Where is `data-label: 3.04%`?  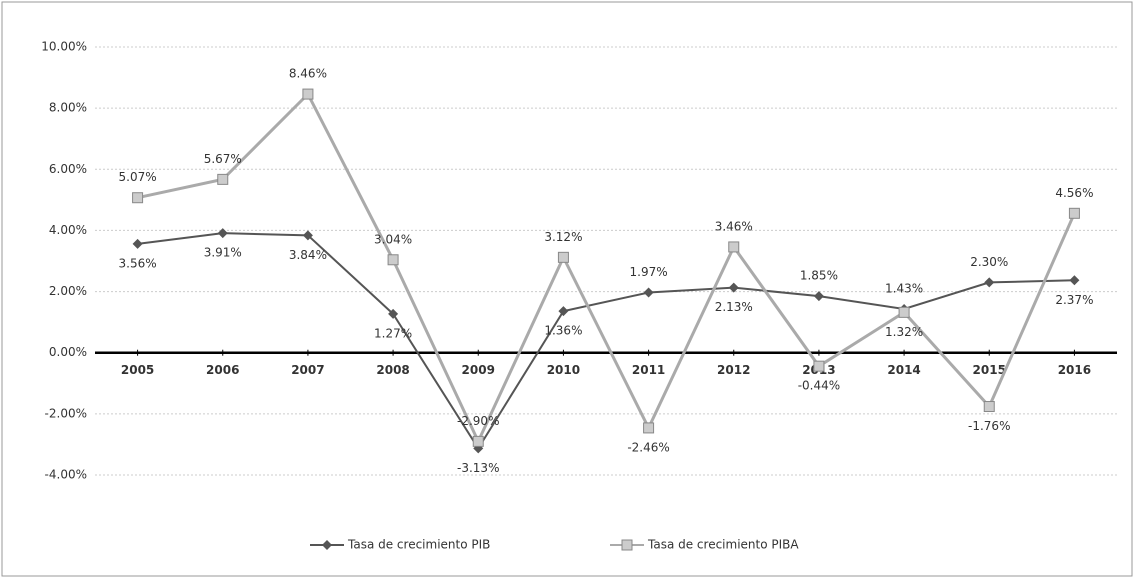 data-label: 3.04% is located at coordinates (393, 239).